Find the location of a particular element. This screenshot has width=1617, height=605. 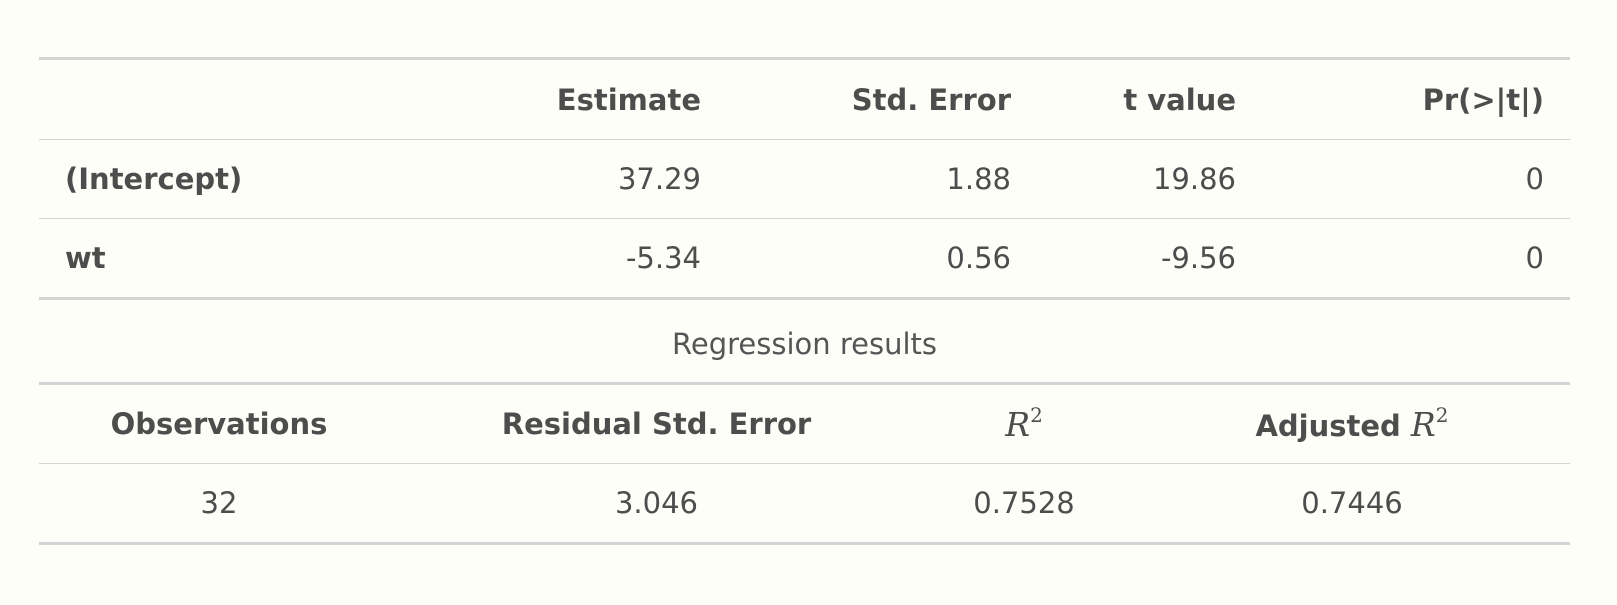

std-error-cell: 1.88 is located at coordinates (978, 179).